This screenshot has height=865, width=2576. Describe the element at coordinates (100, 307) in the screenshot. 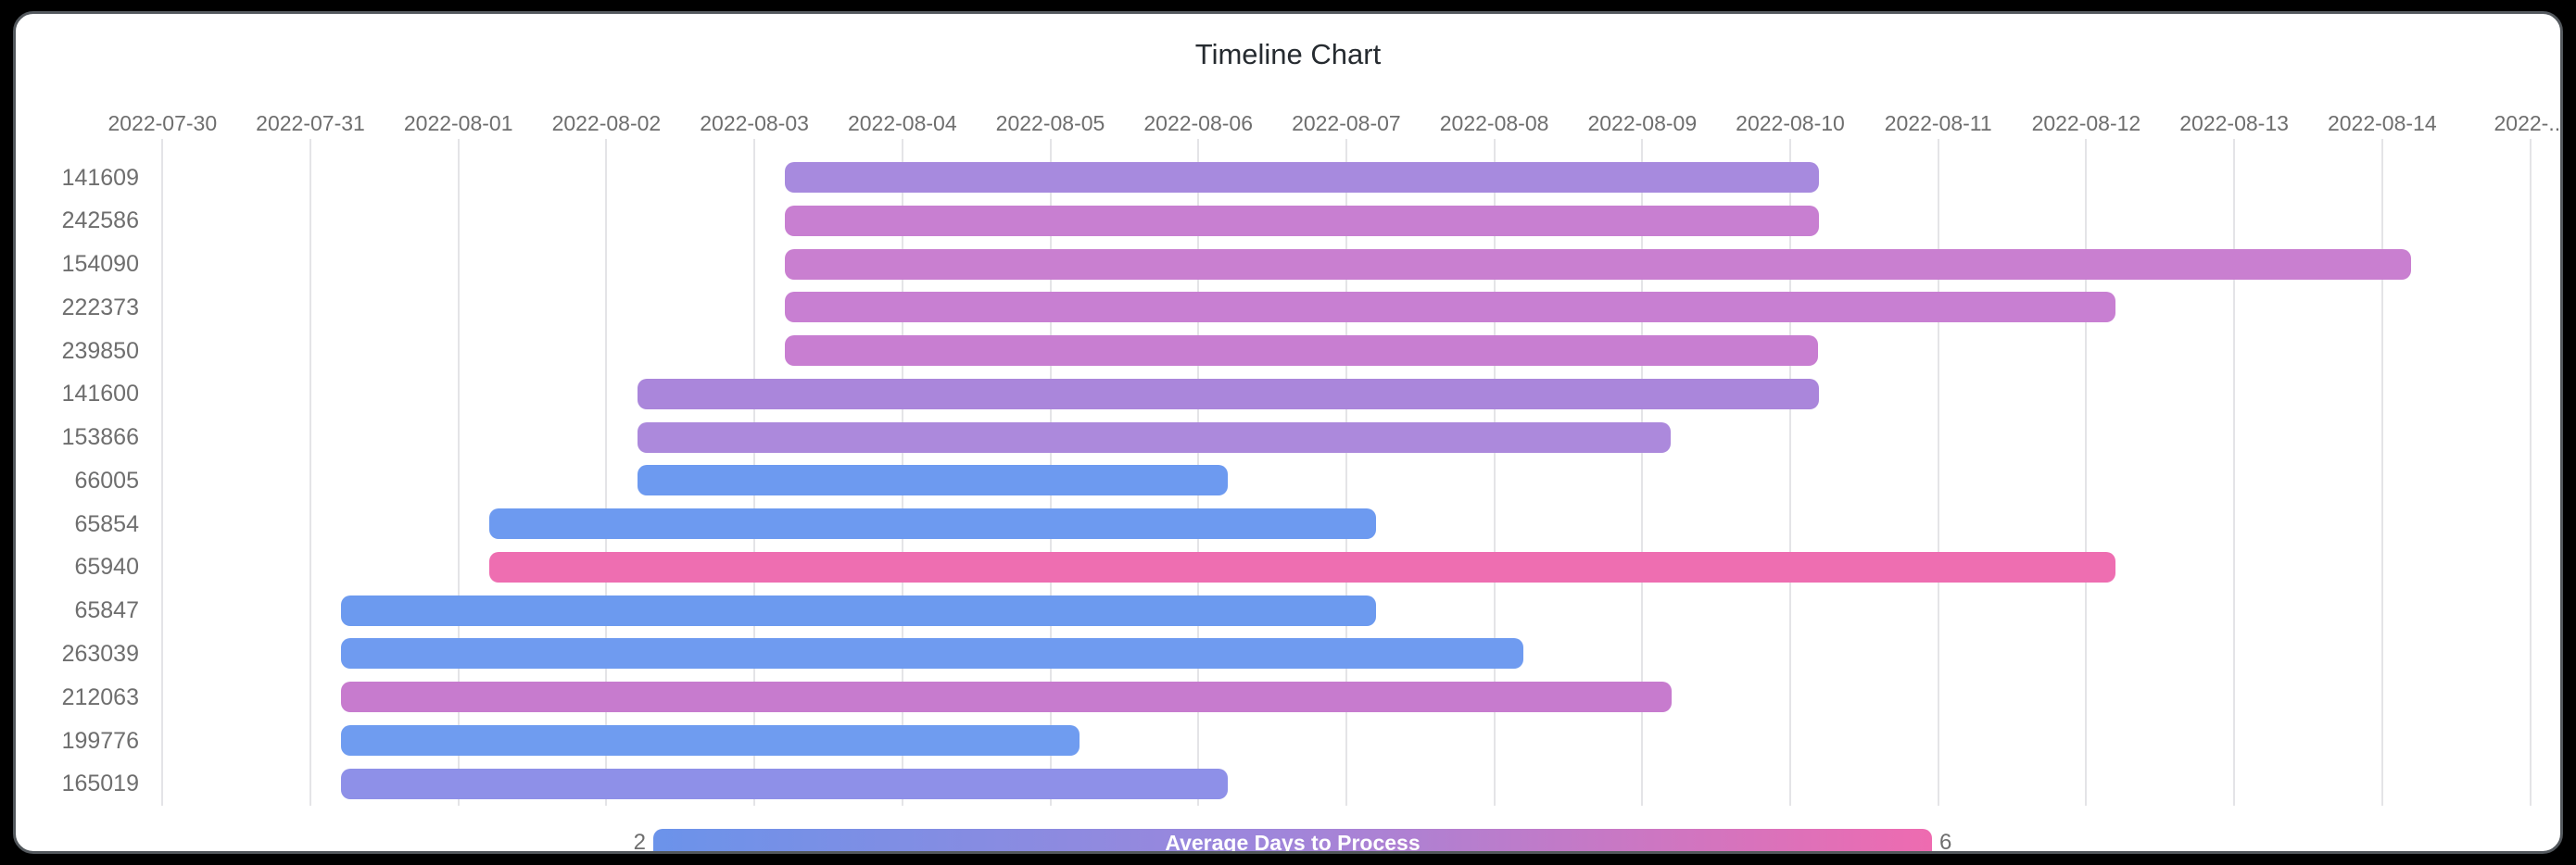

I see `y-tick-label: 222373` at that location.